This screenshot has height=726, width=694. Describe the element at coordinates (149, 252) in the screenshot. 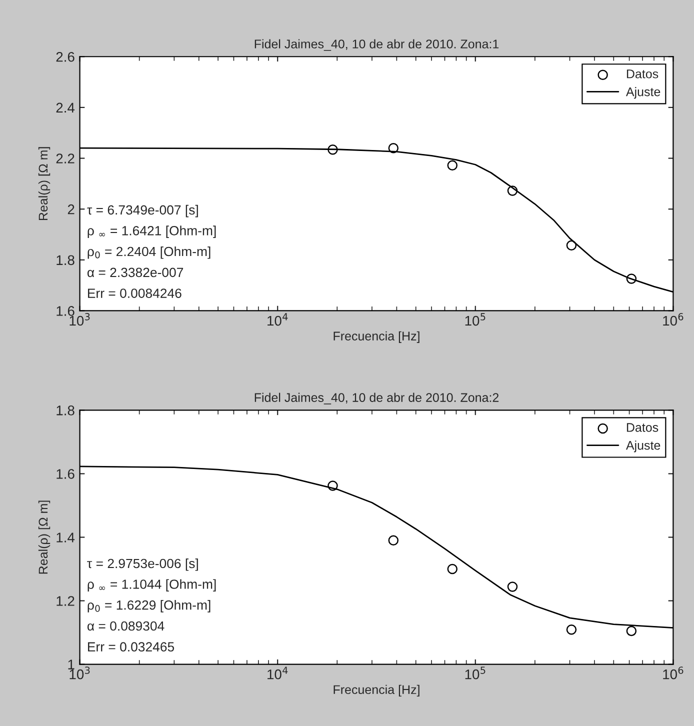

I see `annotation: ρ$_{0}$ = 2.2404 [Ohm-m]` at that location.